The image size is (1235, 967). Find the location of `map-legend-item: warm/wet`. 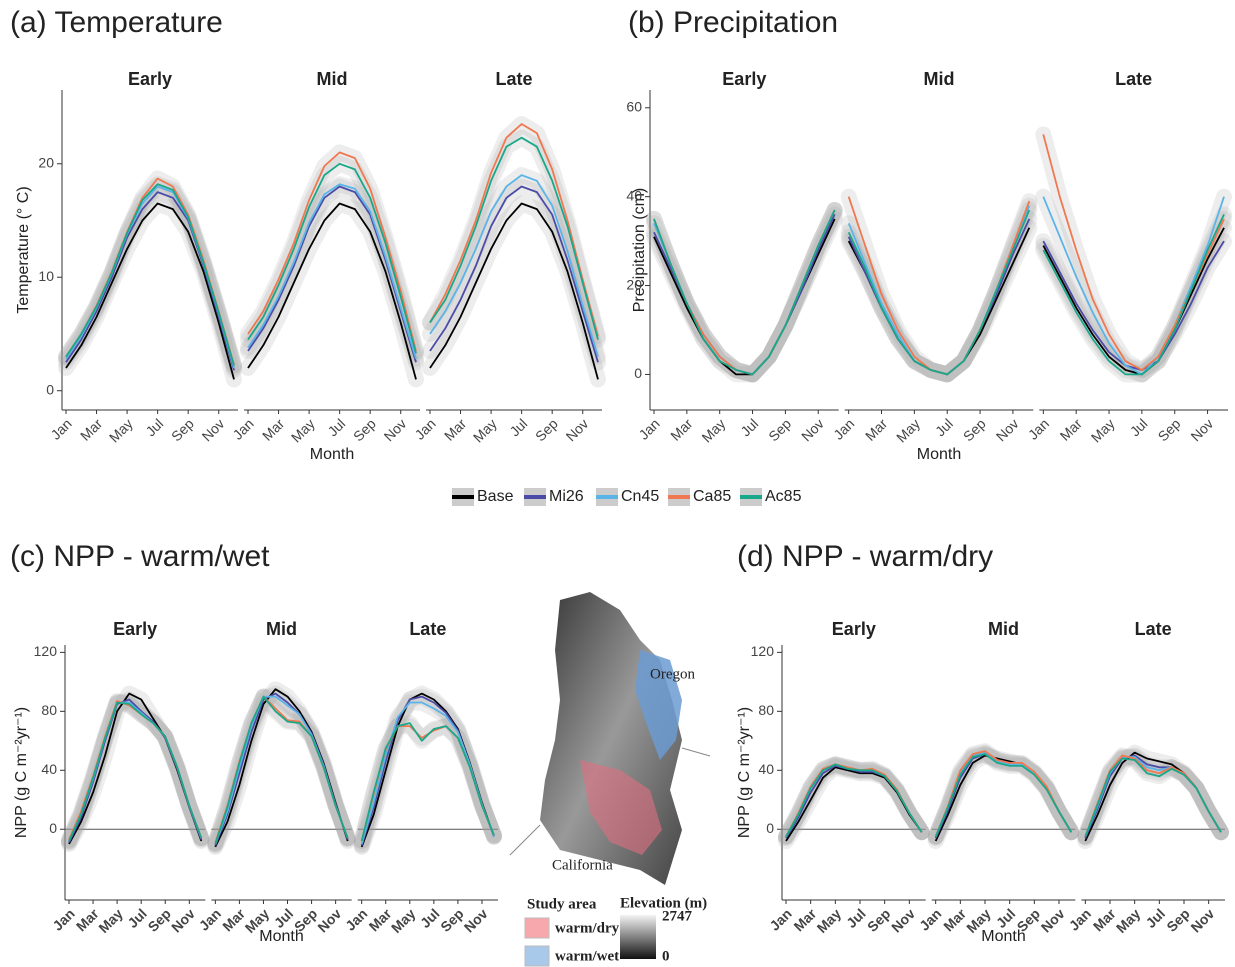

map-legend-item: warm/wet is located at coordinates (587, 956).